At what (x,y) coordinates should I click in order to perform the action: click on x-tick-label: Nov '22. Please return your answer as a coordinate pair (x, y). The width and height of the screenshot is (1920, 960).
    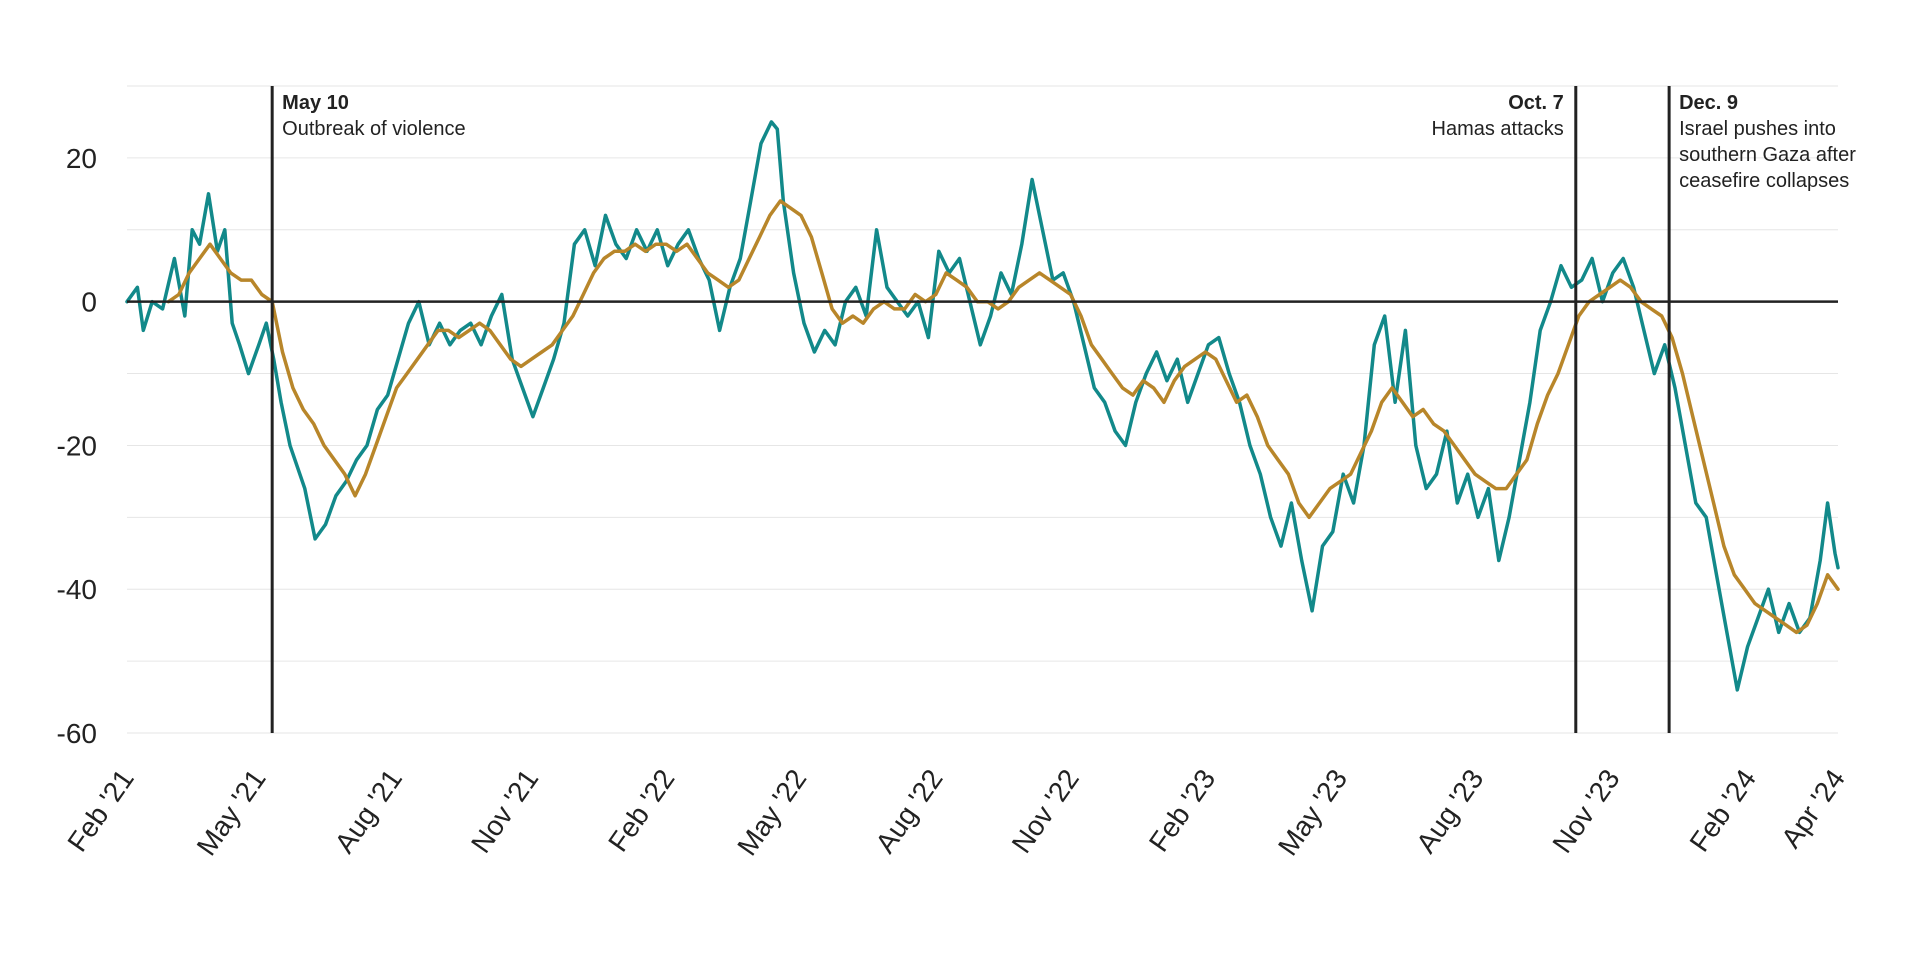
    Looking at the image, I should click on (1045, 811).